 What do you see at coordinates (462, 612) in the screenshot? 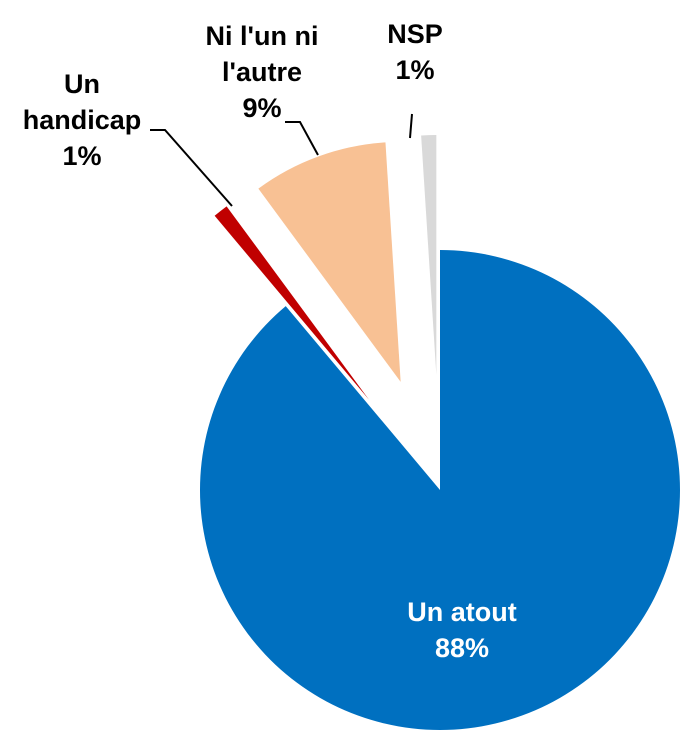
I see `category-label: Un atout` at bounding box center [462, 612].